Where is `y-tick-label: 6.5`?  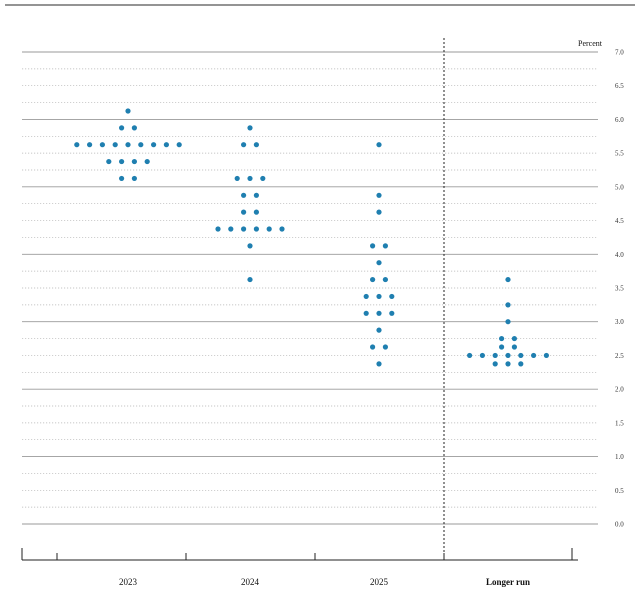
y-tick-label: 6.5 is located at coordinates (619, 86).